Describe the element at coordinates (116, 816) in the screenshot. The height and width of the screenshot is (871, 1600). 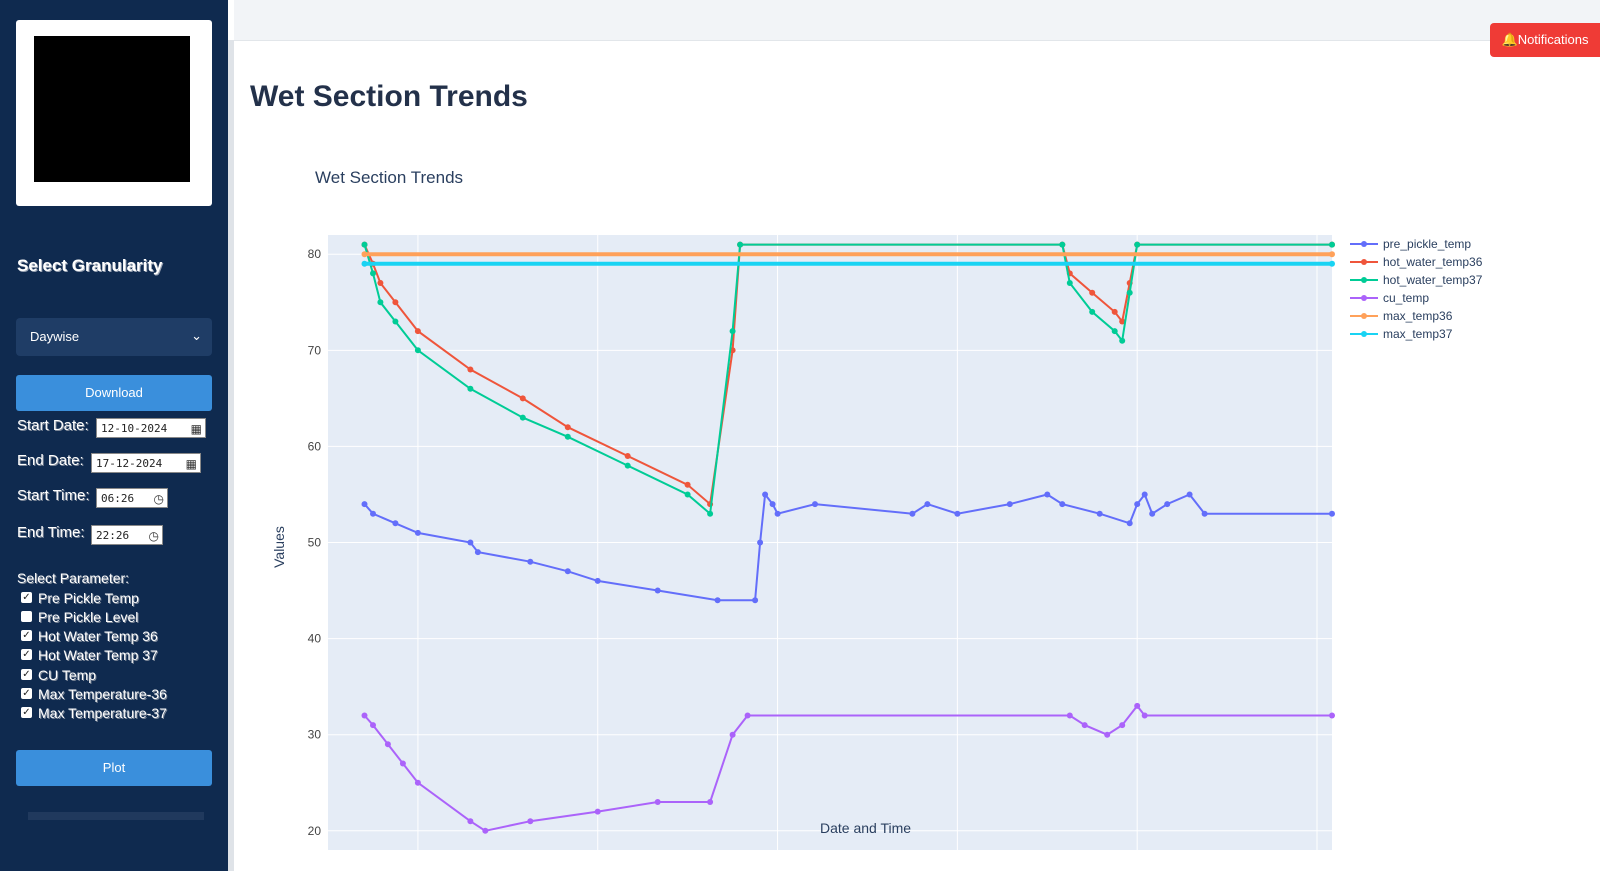
I see `sidebar-footer` at that location.